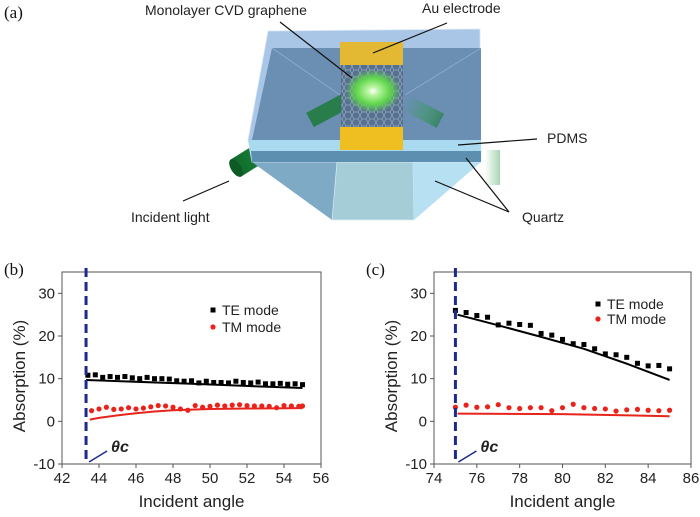 The height and width of the screenshot is (517, 700). Describe the element at coordinates (648, 478) in the screenshot. I see `x-tick-label: 84` at that location.